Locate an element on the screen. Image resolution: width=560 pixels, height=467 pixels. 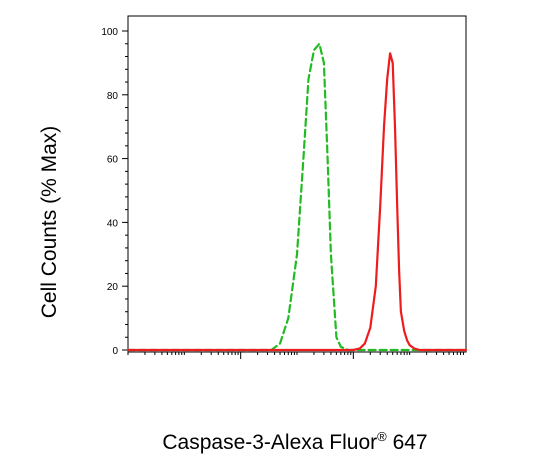
y-tick-label: 60 is located at coordinates (113, 160).